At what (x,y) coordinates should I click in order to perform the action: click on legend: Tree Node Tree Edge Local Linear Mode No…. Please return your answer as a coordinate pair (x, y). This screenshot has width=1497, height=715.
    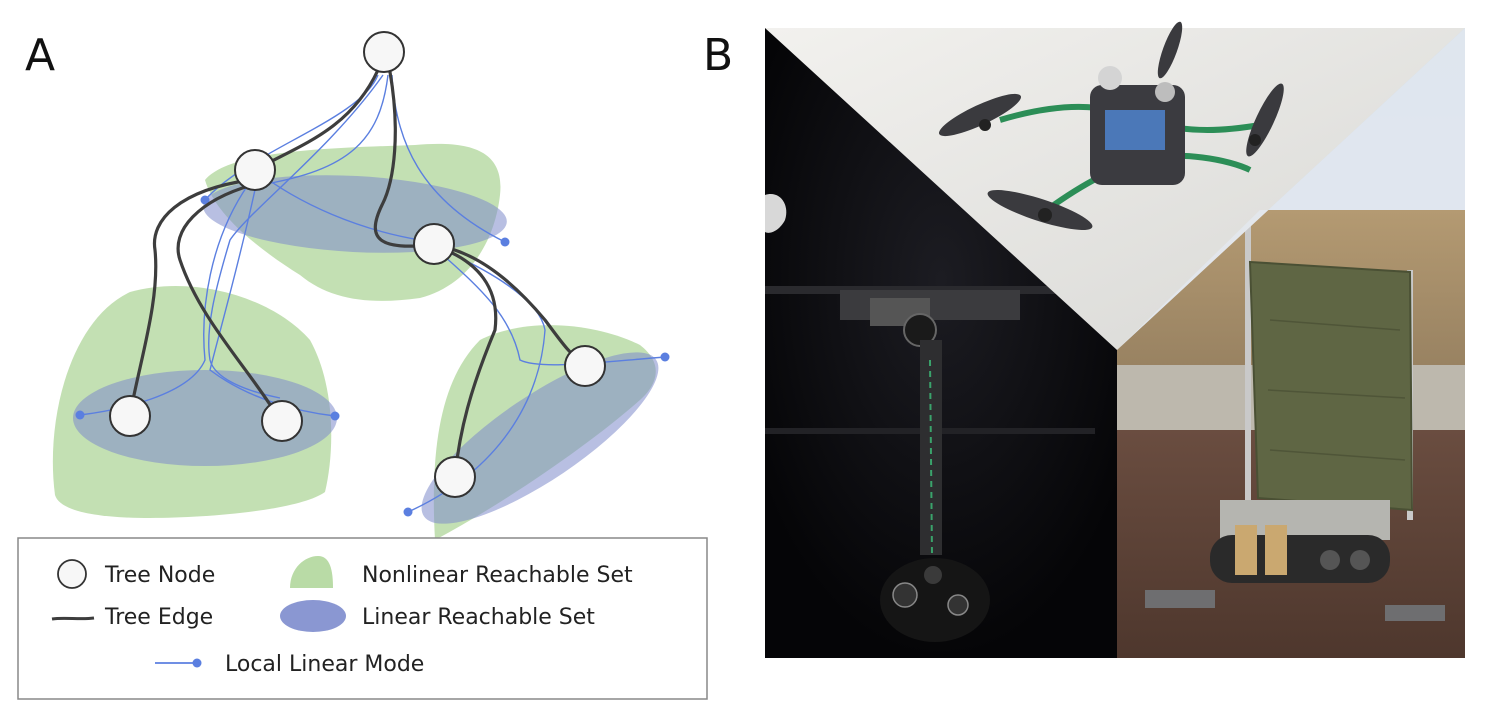
    Looking at the image, I should click on (362, 618).